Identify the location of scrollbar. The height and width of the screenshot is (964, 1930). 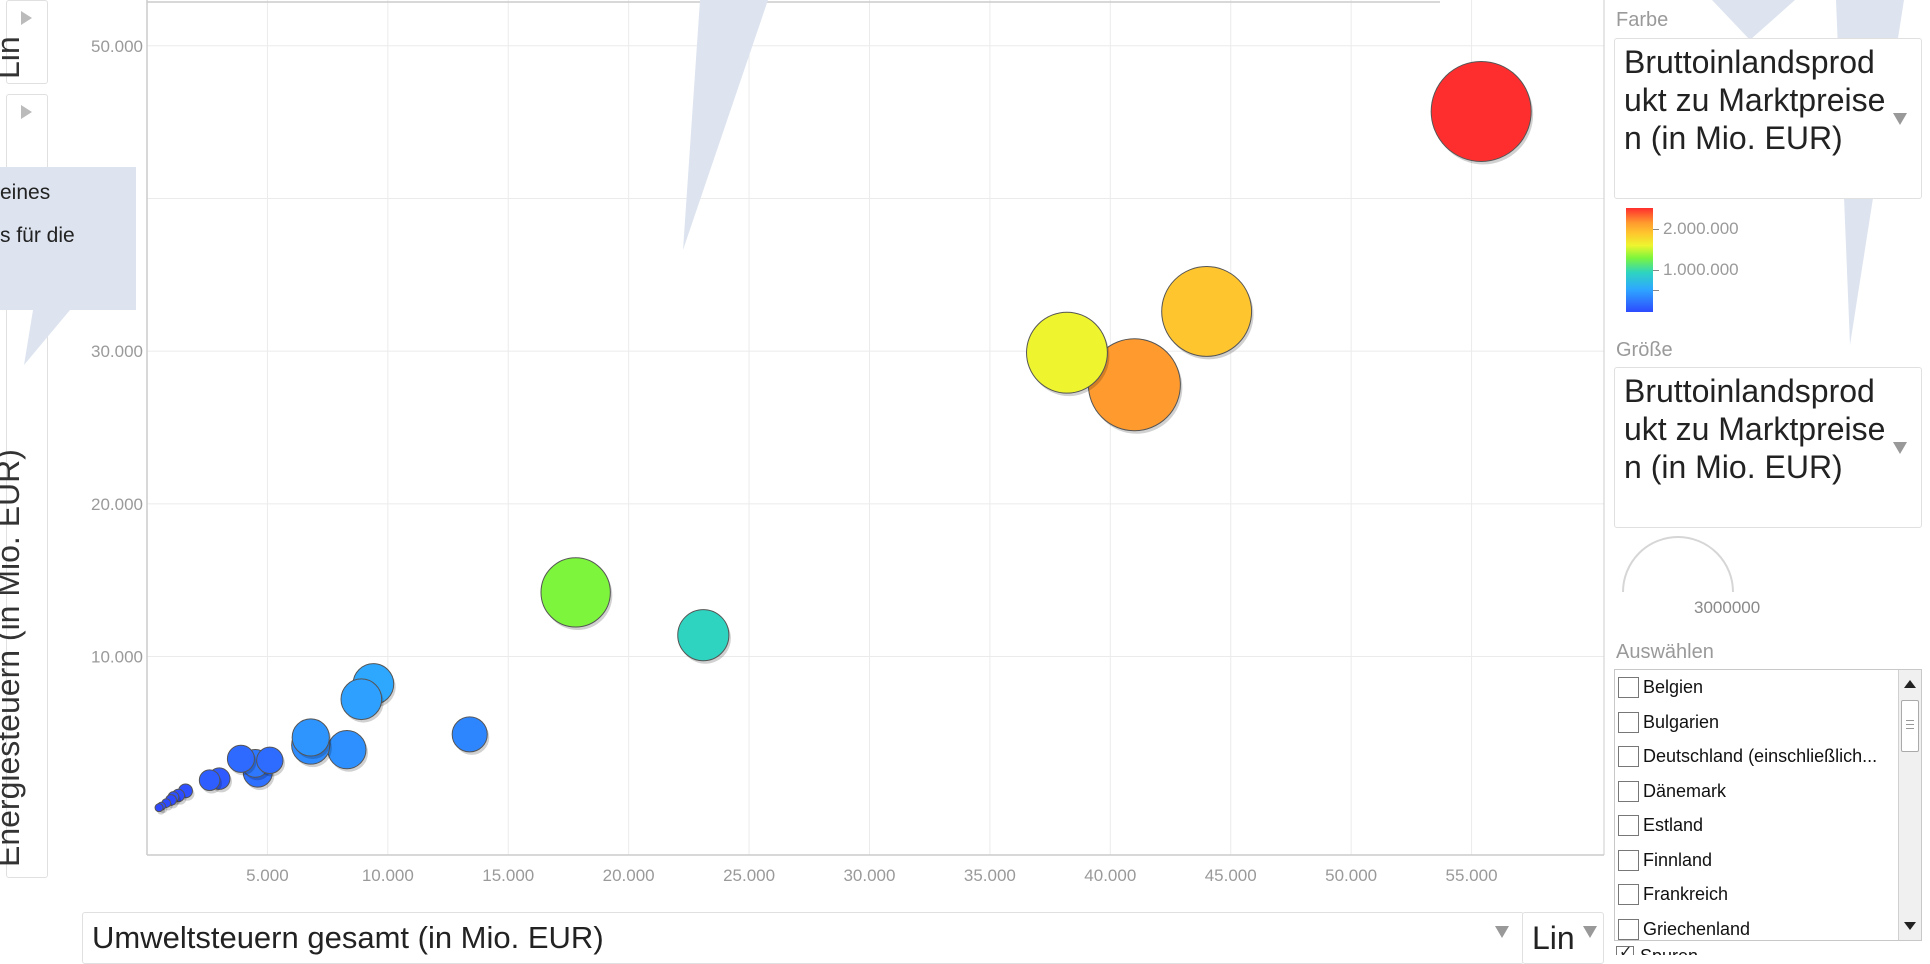
(1909, 805).